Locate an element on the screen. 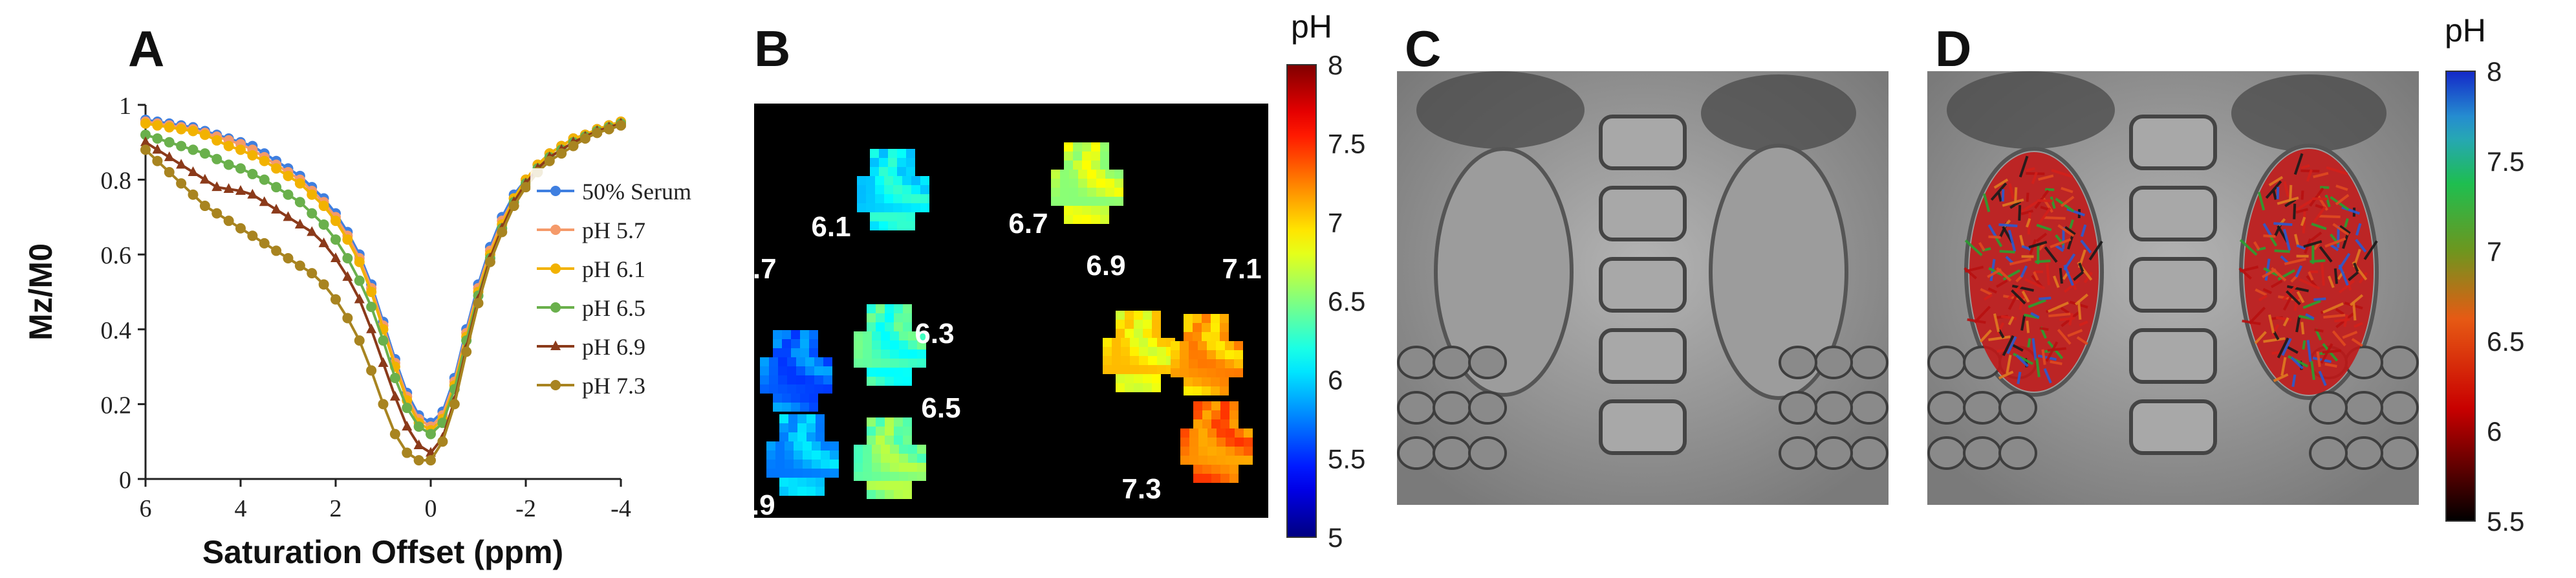  kidney-ph-overlay-image is located at coordinates (2173, 288).